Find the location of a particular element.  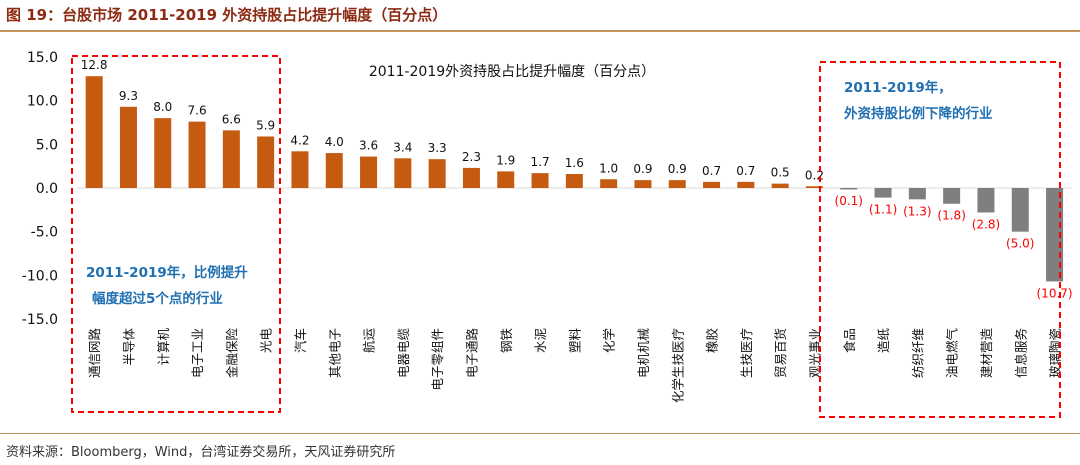

category-label: 光电 is located at coordinates (266, 341).